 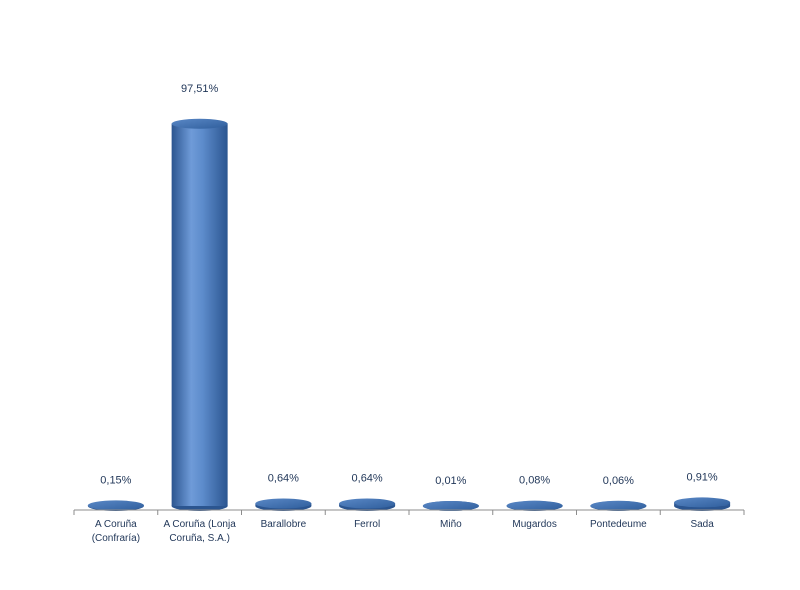 I want to click on bar-body, so click(x=200, y=315).